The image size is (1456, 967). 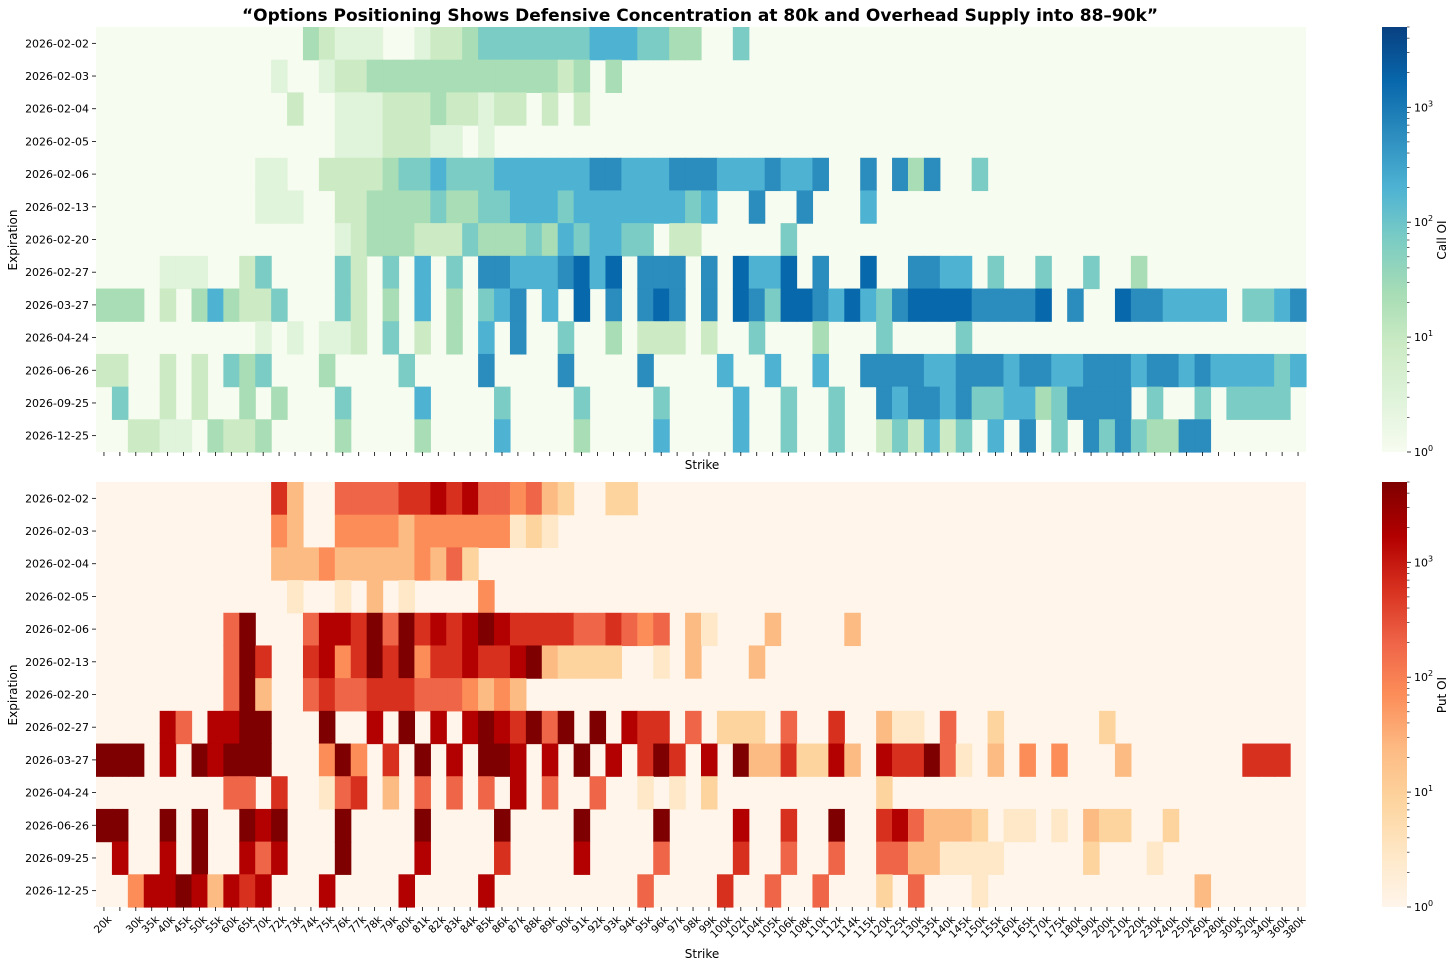 What do you see at coordinates (1423, 221) in the screenshot?
I see `colorbar-tick-label: 102` at bounding box center [1423, 221].